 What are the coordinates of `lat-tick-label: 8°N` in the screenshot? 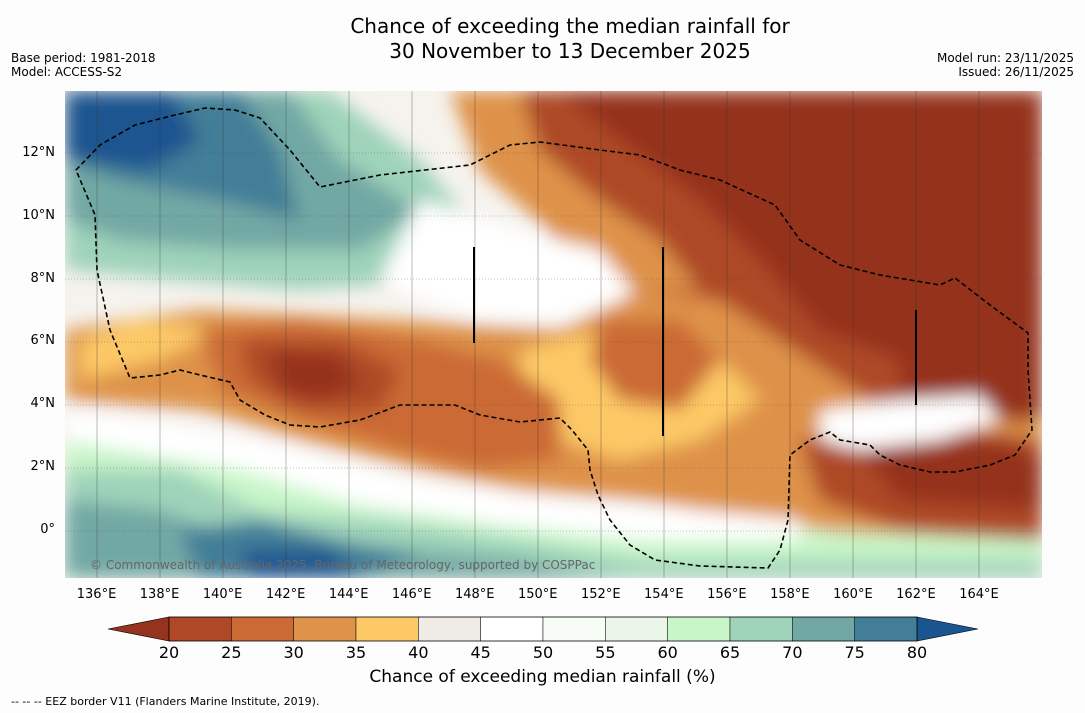 It's located at (43, 278).